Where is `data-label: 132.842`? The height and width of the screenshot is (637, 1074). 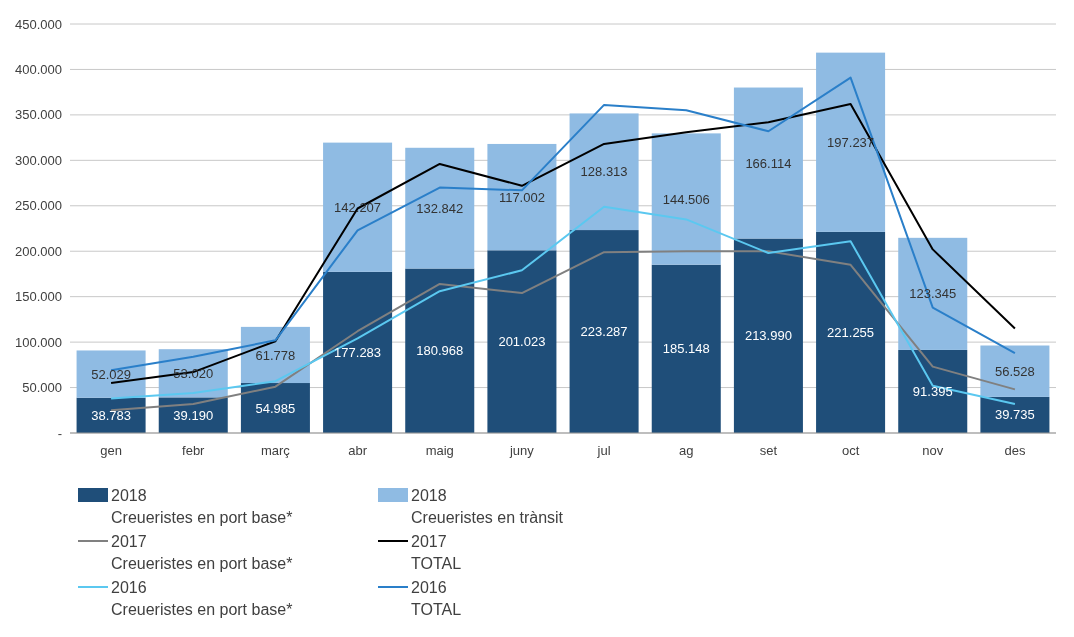 data-label: 132.842 is located at coordinates (440, 208).